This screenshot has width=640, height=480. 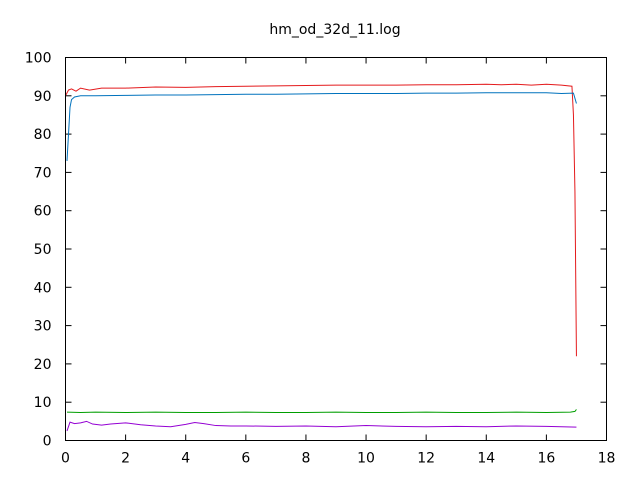 What do you see at coordinates (185, 459) in the screenshot?
I see `x-tick-label: 4` at bounding box center [185, 459].